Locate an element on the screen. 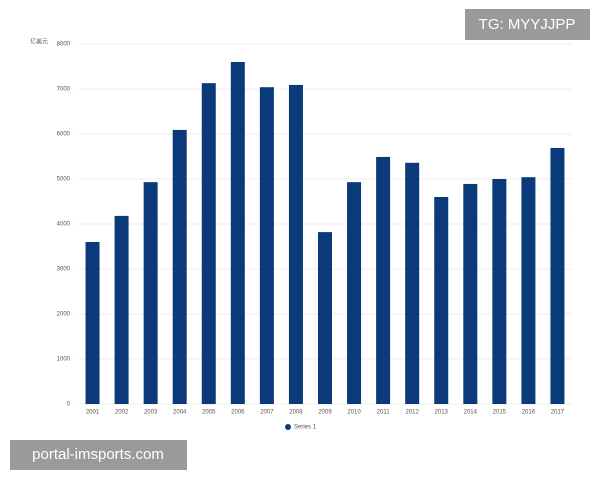 The image size is (600, 480). watermark: portal-imsports.com is located at coordinates (98, 454).